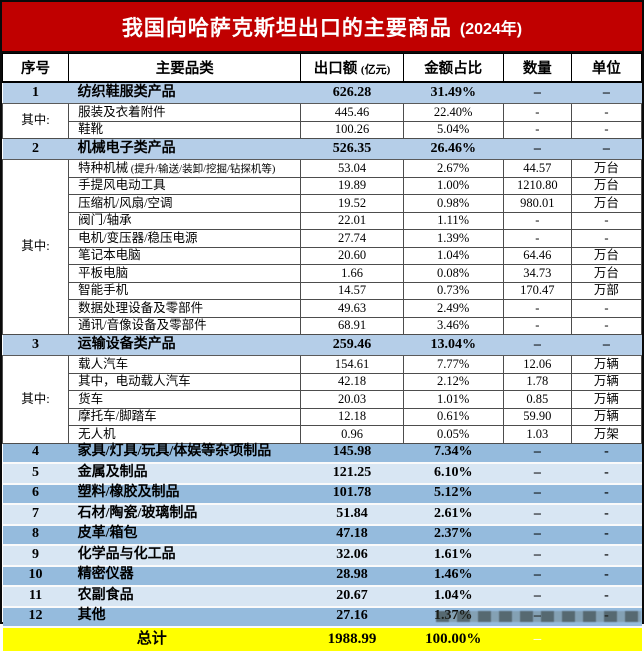 This screenshot has height=651, width=644. I want to click on table-row: 压缩机/风扇/空调 19.52 0.98% 980.01 万台, so click(323, 203).